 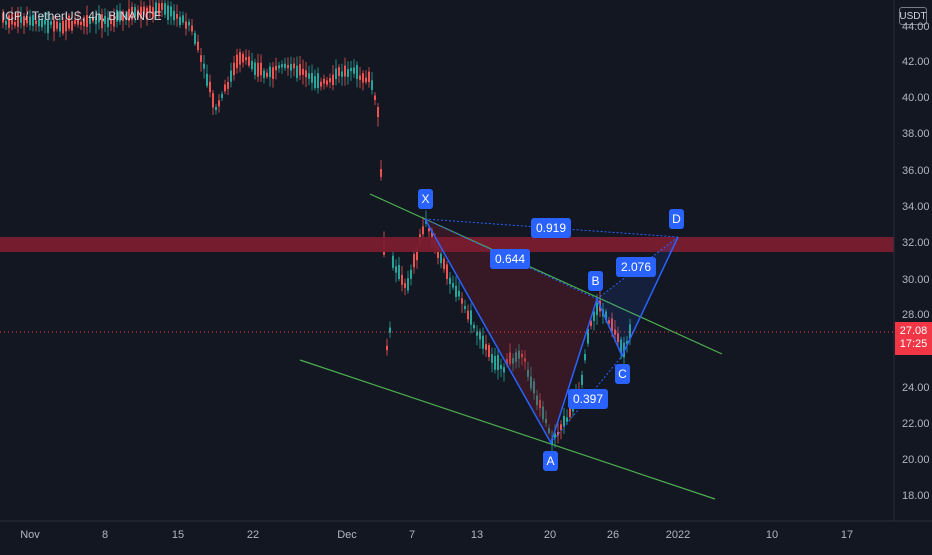 I want to click on symbol-title: ICP / TetherUS, 4h, BINANCE, so click(x=82, y=16).